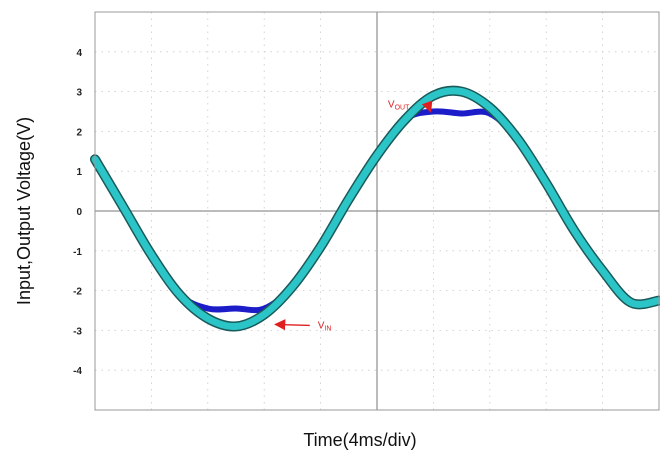 Image resolution: width=660 pixels, height=453 pixels. I want to click on x-axis-label: Time(4ms/div), so click(359, 440).